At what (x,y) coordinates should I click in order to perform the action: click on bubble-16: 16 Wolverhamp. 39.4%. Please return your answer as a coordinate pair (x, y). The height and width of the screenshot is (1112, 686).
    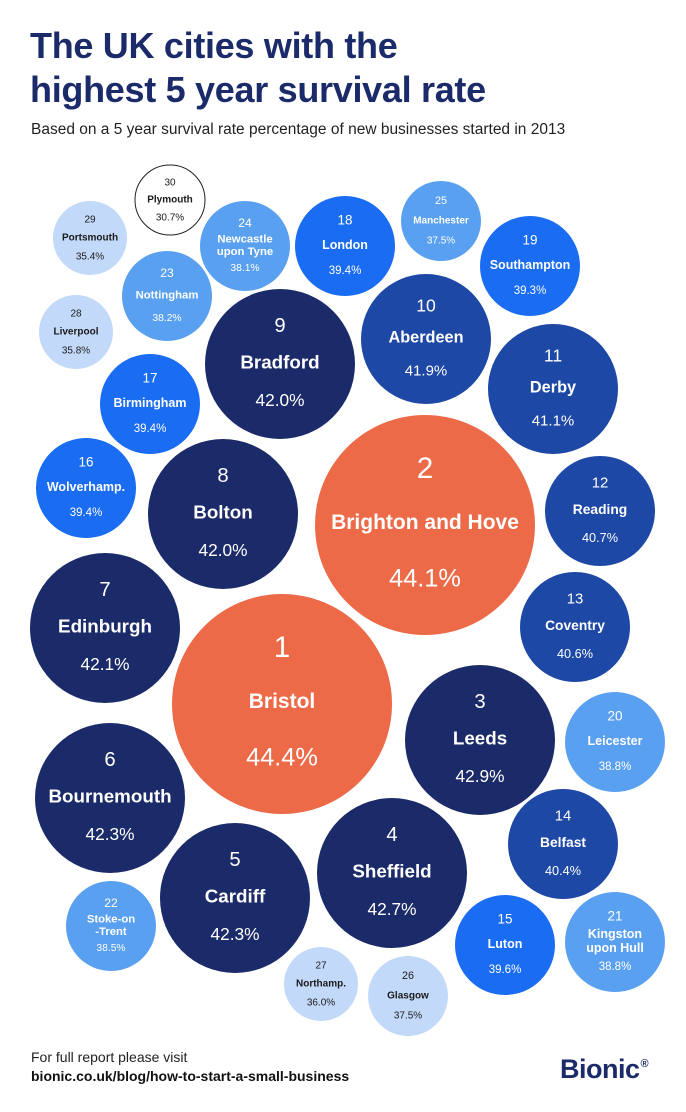
    Looking at the image, I should click on (86, 488).